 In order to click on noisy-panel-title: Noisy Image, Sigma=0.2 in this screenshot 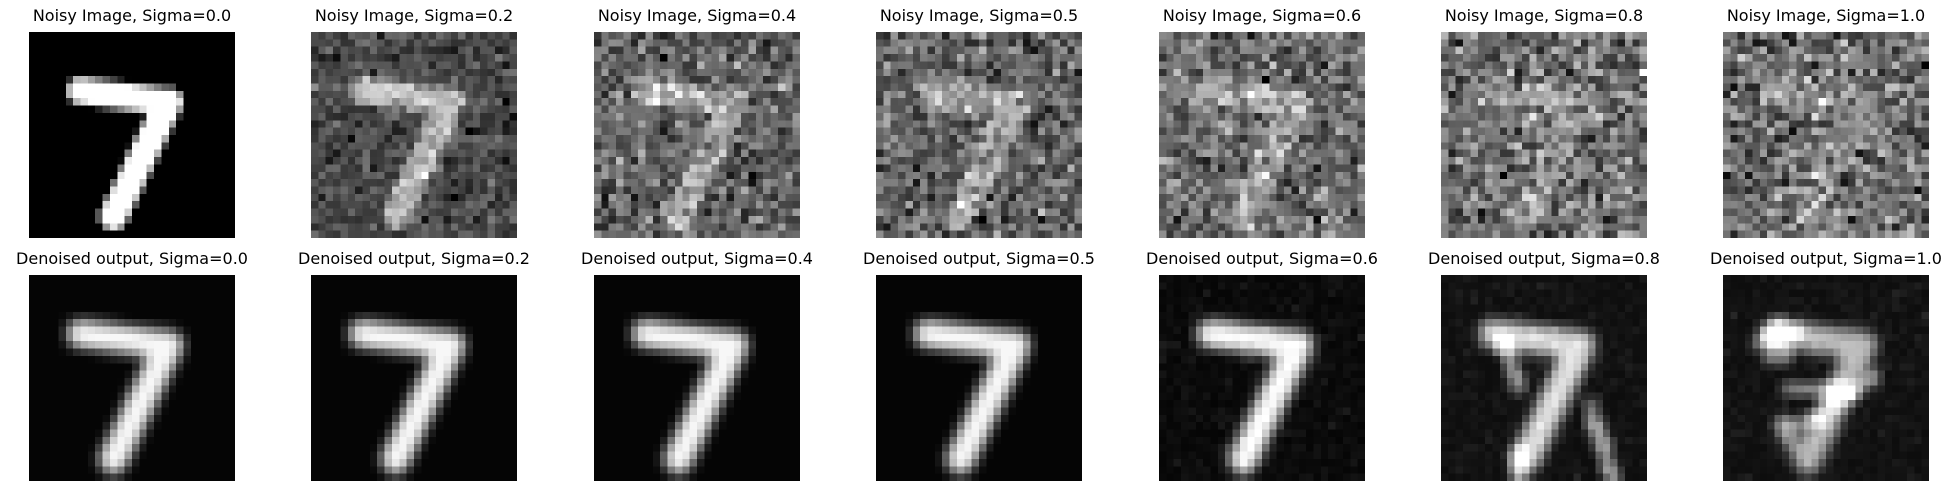, I will do `click(414, 15)`.